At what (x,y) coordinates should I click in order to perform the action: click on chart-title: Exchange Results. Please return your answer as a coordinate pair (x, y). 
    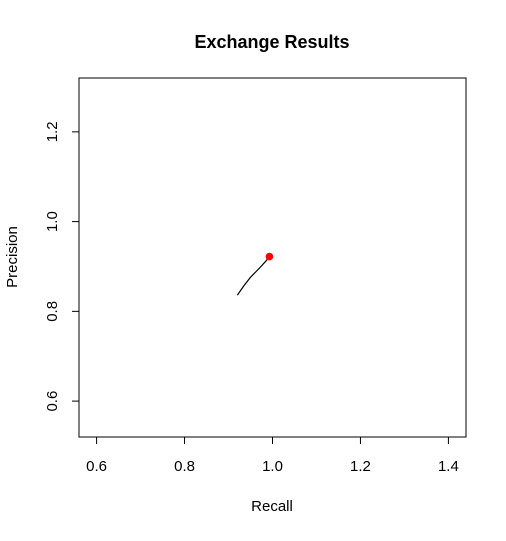
    Looking at the image, I should click on (271, 42).